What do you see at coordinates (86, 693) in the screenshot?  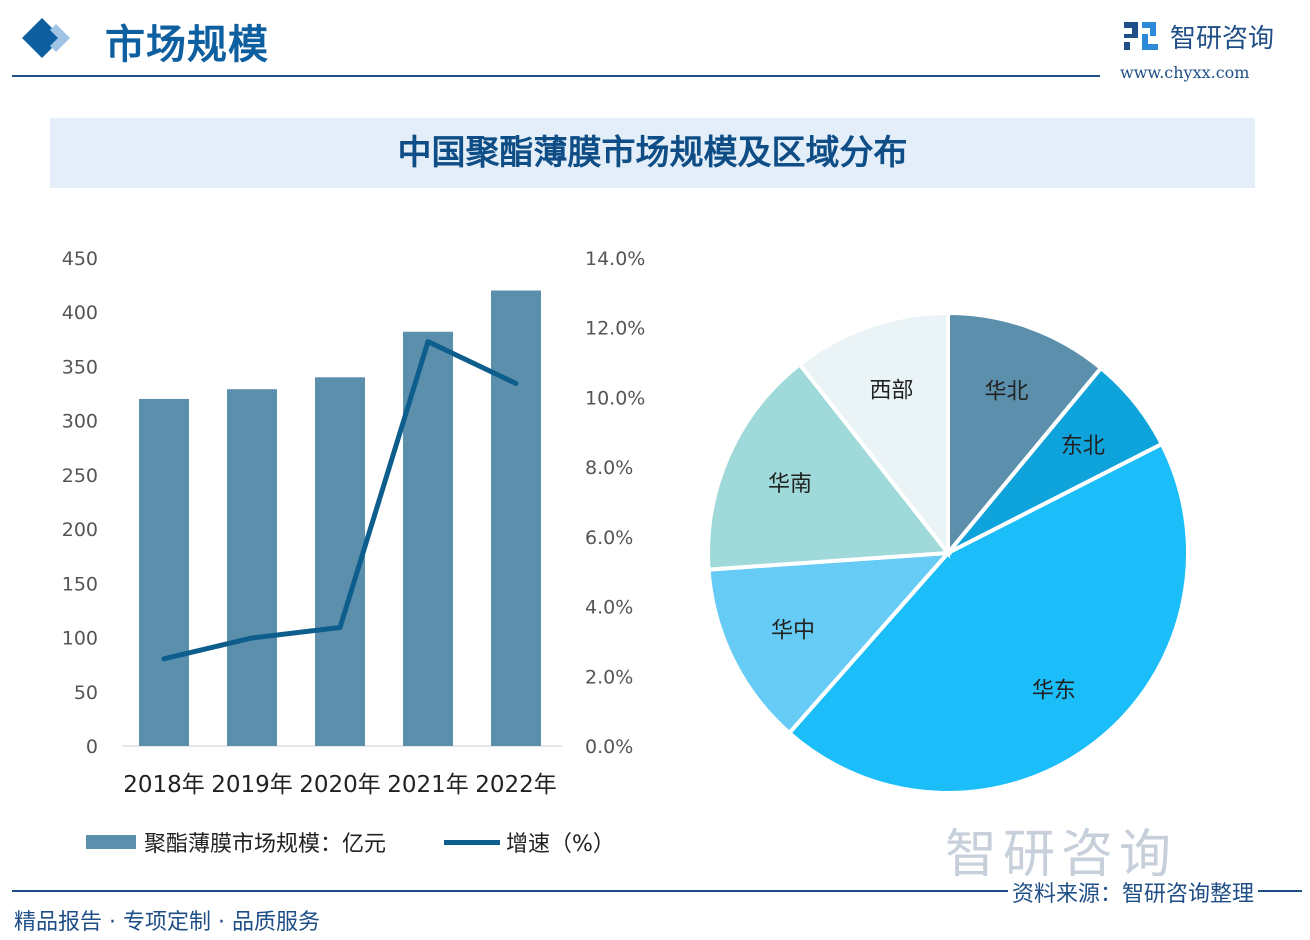 I see `y-tick-label: 50` at bounding box center [86, 693].